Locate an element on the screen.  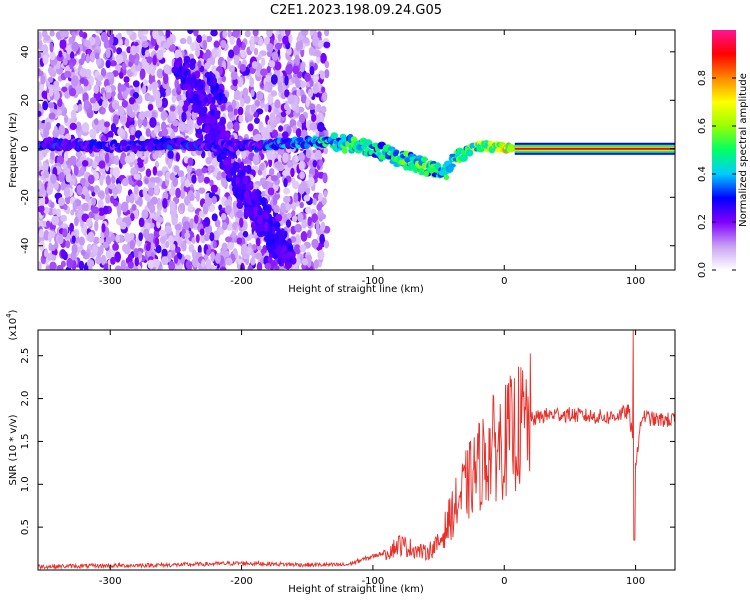
x-tick-label: 100 is located at coordinates (635, 281).